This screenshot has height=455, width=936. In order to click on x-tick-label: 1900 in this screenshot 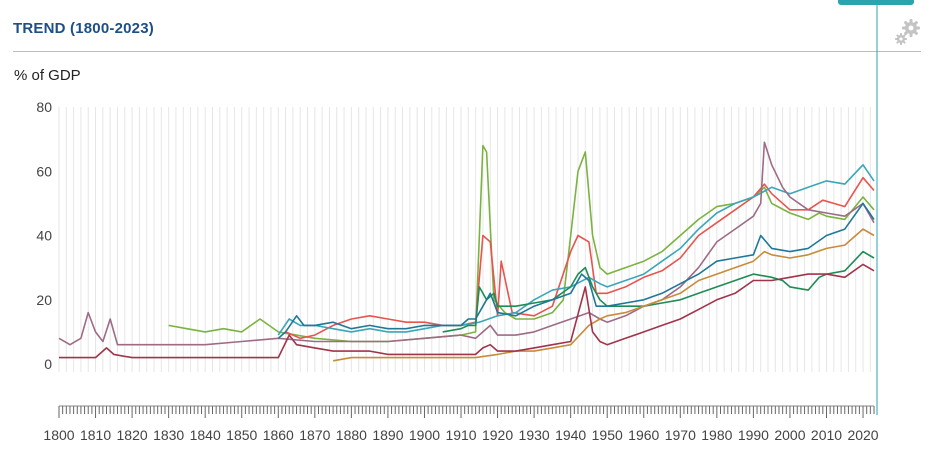, I will do `click(424, 435)`.